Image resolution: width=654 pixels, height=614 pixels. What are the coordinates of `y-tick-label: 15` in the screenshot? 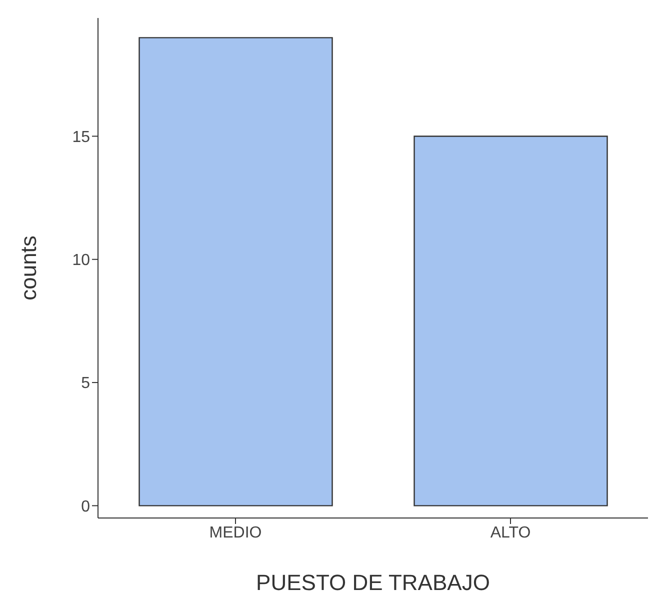 It's located at (81, 137).